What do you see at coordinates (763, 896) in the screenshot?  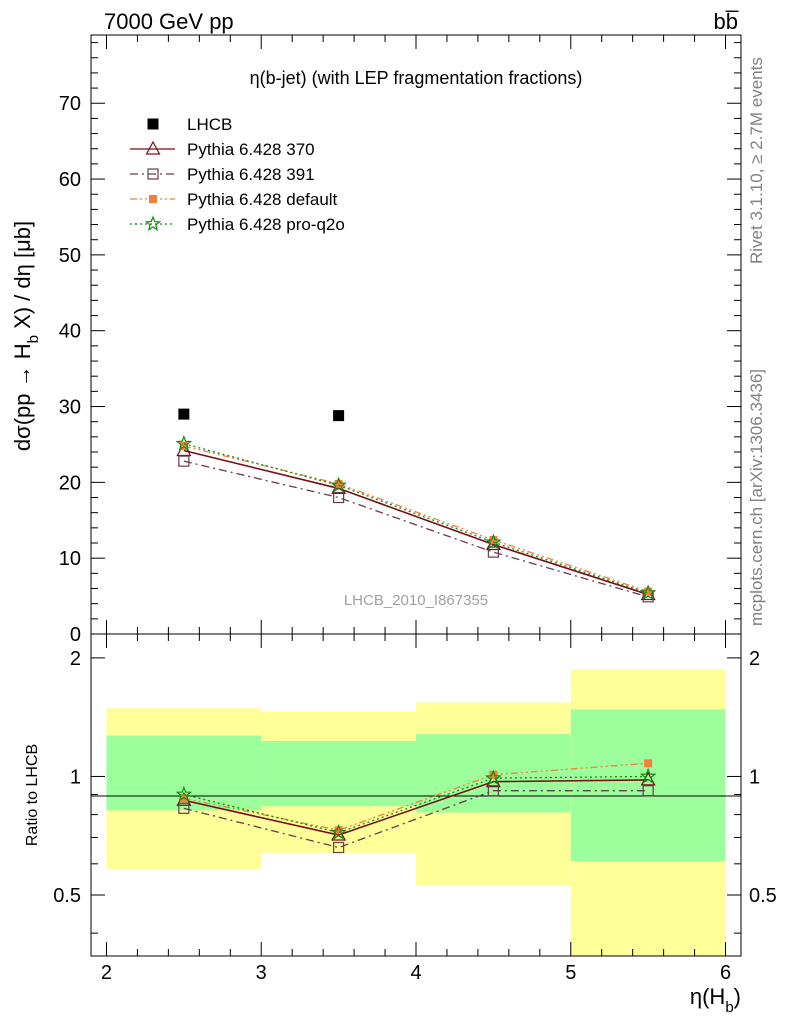 I see `ratio-y-tick-label-right: 0.5` at bounding box center [763, 896].